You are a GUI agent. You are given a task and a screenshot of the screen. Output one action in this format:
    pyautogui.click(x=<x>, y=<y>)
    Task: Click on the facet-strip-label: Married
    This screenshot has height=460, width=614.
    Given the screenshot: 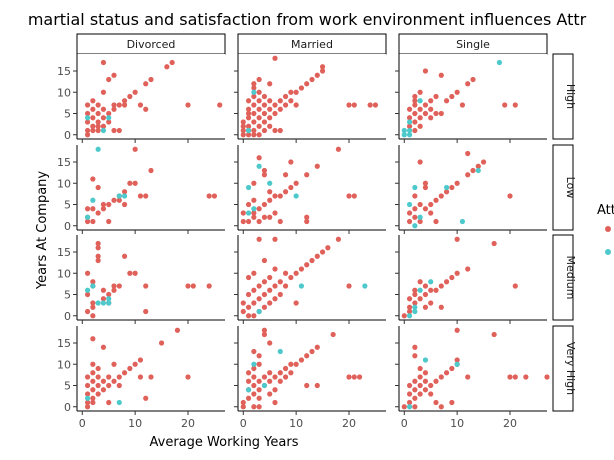 What is the action you would take?
    pyautogui.click(x=312, y=44)
    